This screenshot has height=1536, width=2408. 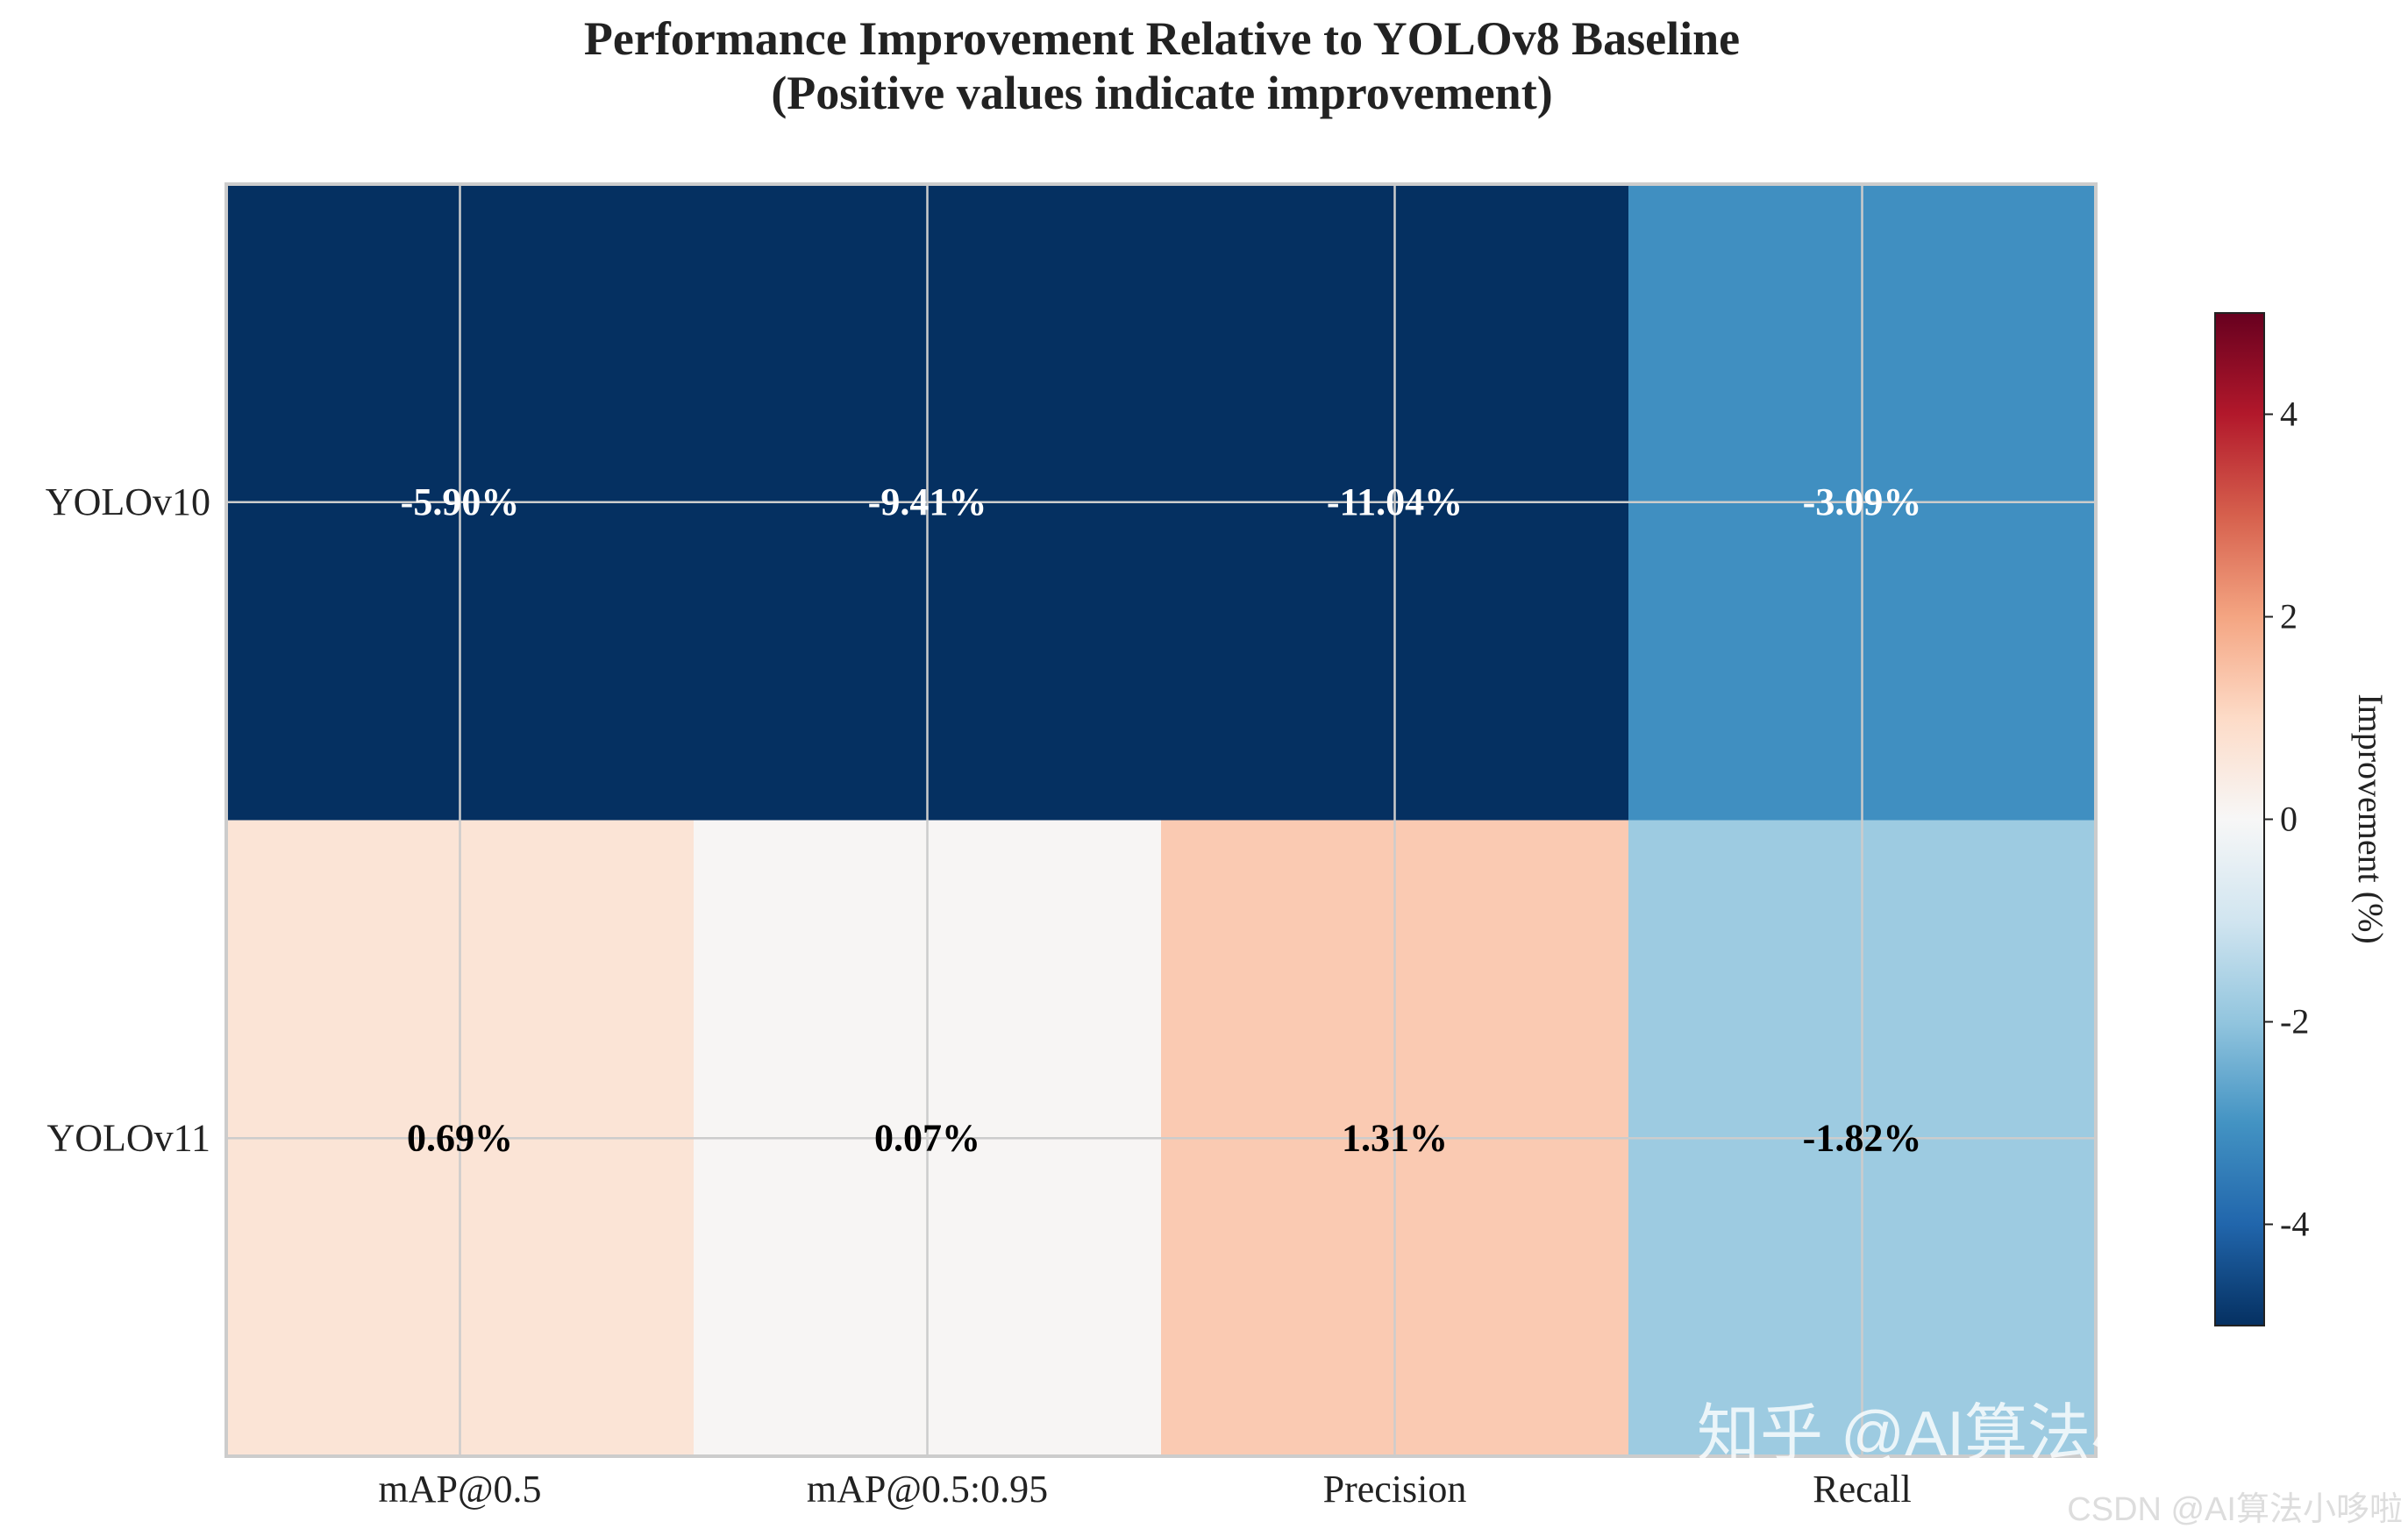 What do you see at coordinates (2289, 616) in the screenshot?
I see `colorbar-tick-label: 2` at bounding box center [2289, 616].